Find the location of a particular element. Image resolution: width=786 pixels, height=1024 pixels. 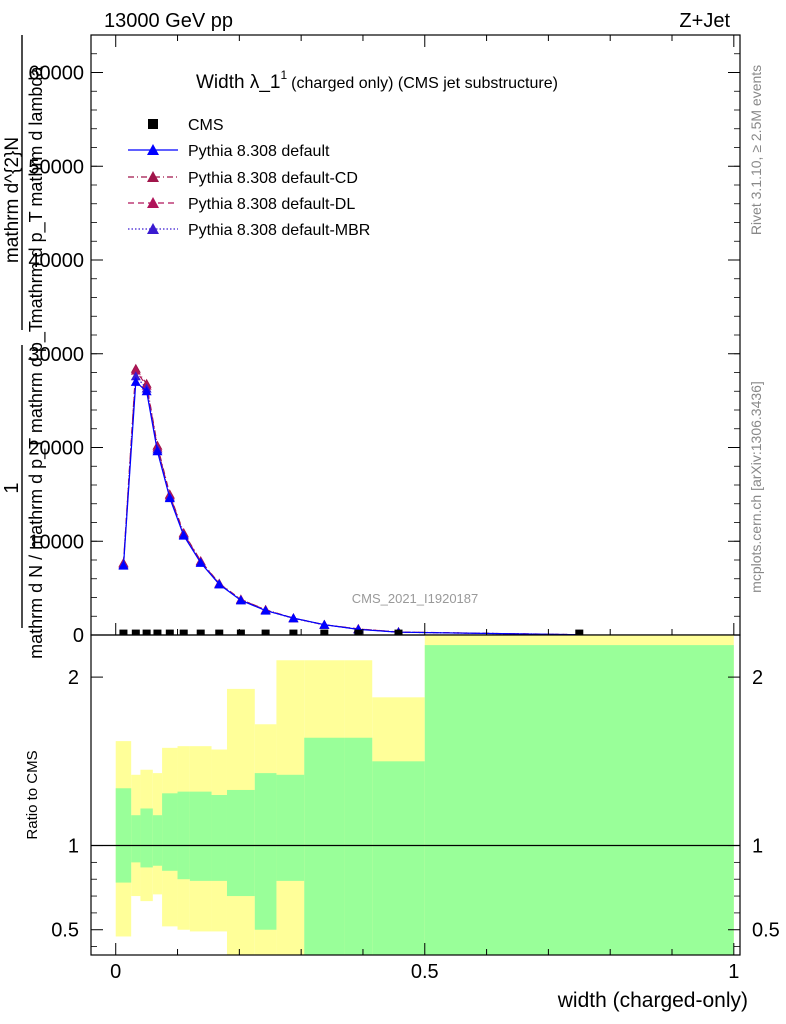

main-ytick-label: 20000 is located at coordinates (56, 449).